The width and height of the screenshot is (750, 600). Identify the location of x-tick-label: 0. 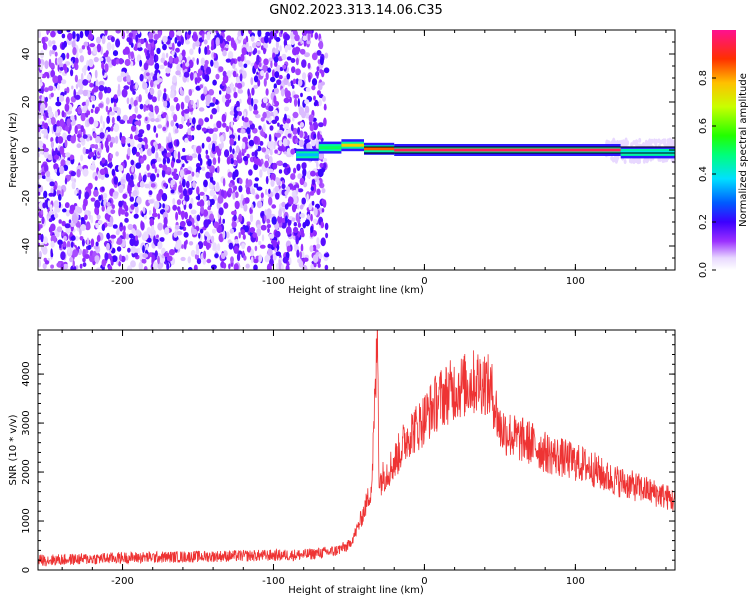
(424, 581).